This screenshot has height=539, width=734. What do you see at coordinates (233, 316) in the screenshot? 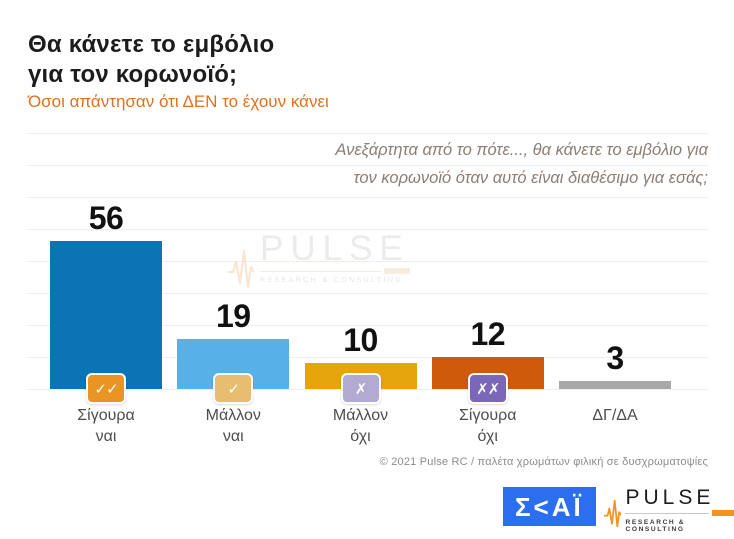
I see `bar-value-label: 19` at bounding box center [233, 316].